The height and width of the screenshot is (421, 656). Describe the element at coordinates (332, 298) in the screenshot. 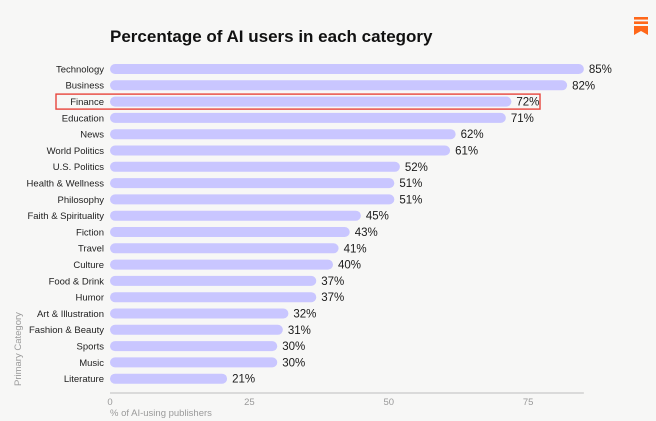

I see `value-label-humor: 37%` at that location.